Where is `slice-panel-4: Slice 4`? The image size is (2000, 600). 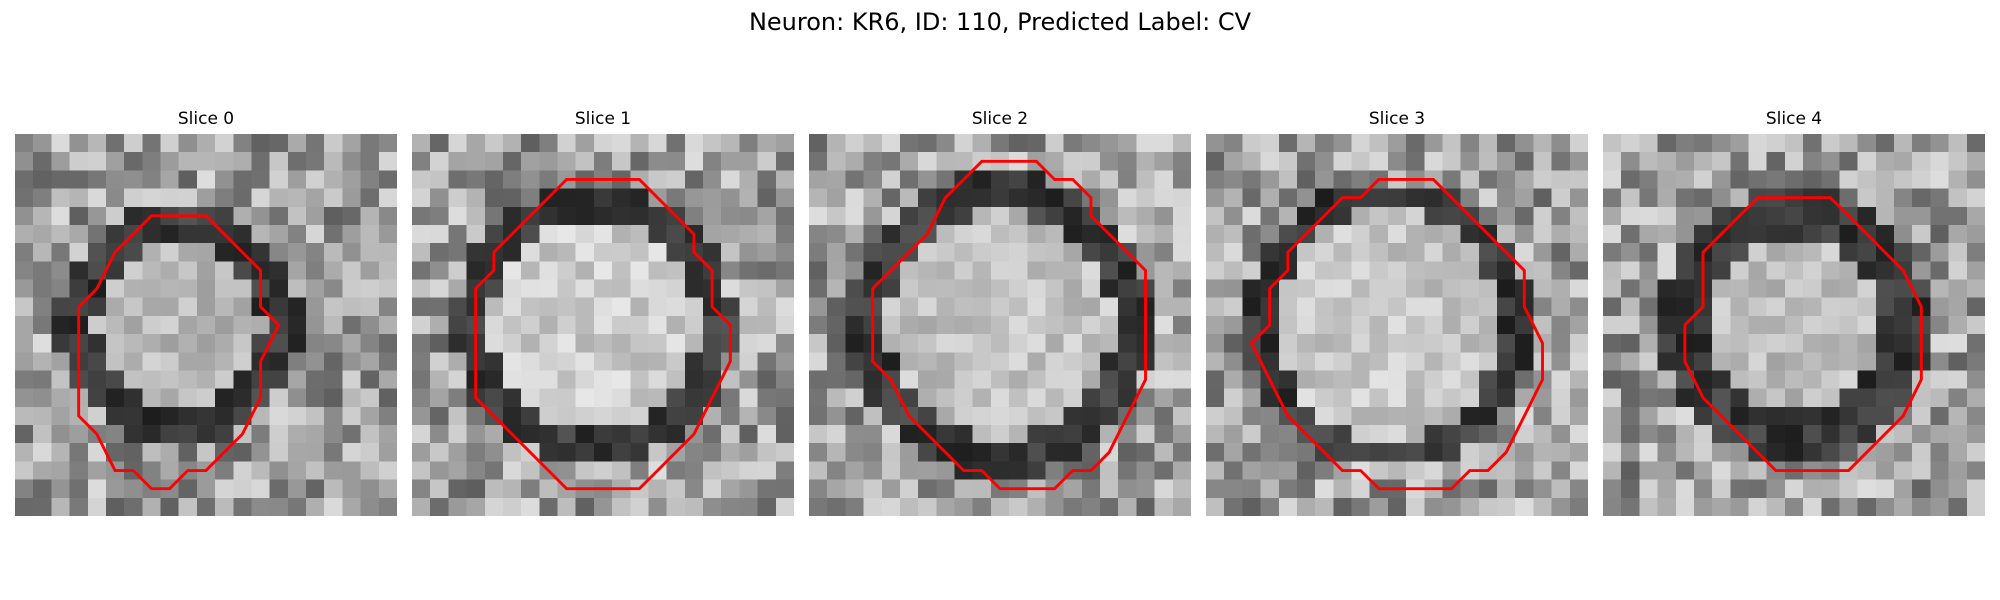
slice-panel-4: Slice 4 is located at coordinates (1794, 313).